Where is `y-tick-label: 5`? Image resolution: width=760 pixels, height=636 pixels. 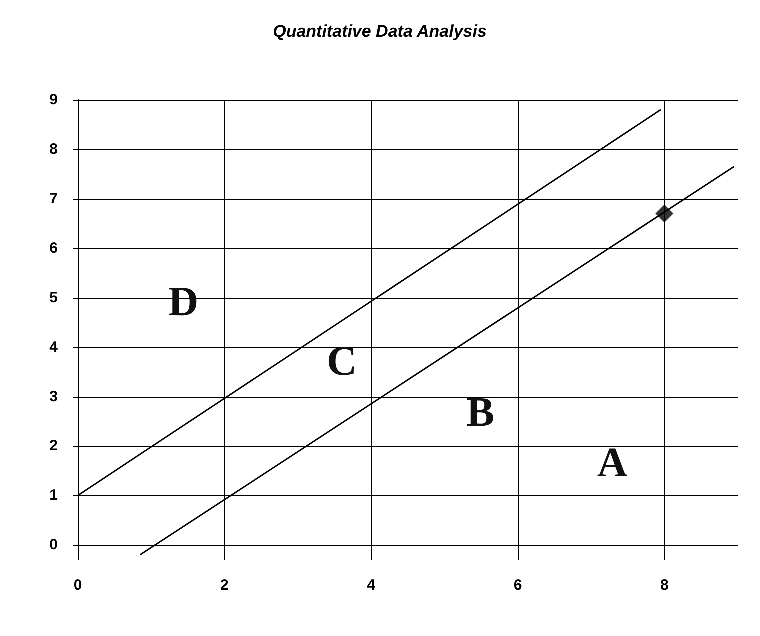
y-tick-label: 5 is located at coordinates (54, 297).